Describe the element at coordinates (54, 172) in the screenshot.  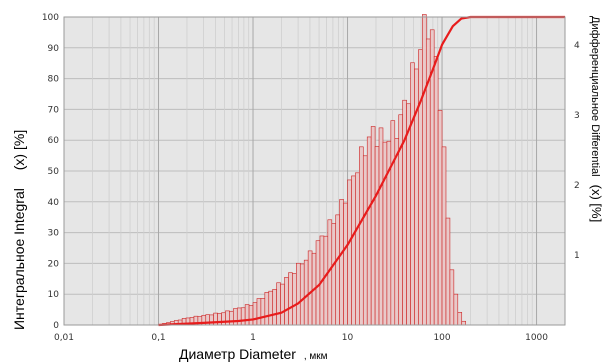
I see `y-tick-label: 50` at that location.